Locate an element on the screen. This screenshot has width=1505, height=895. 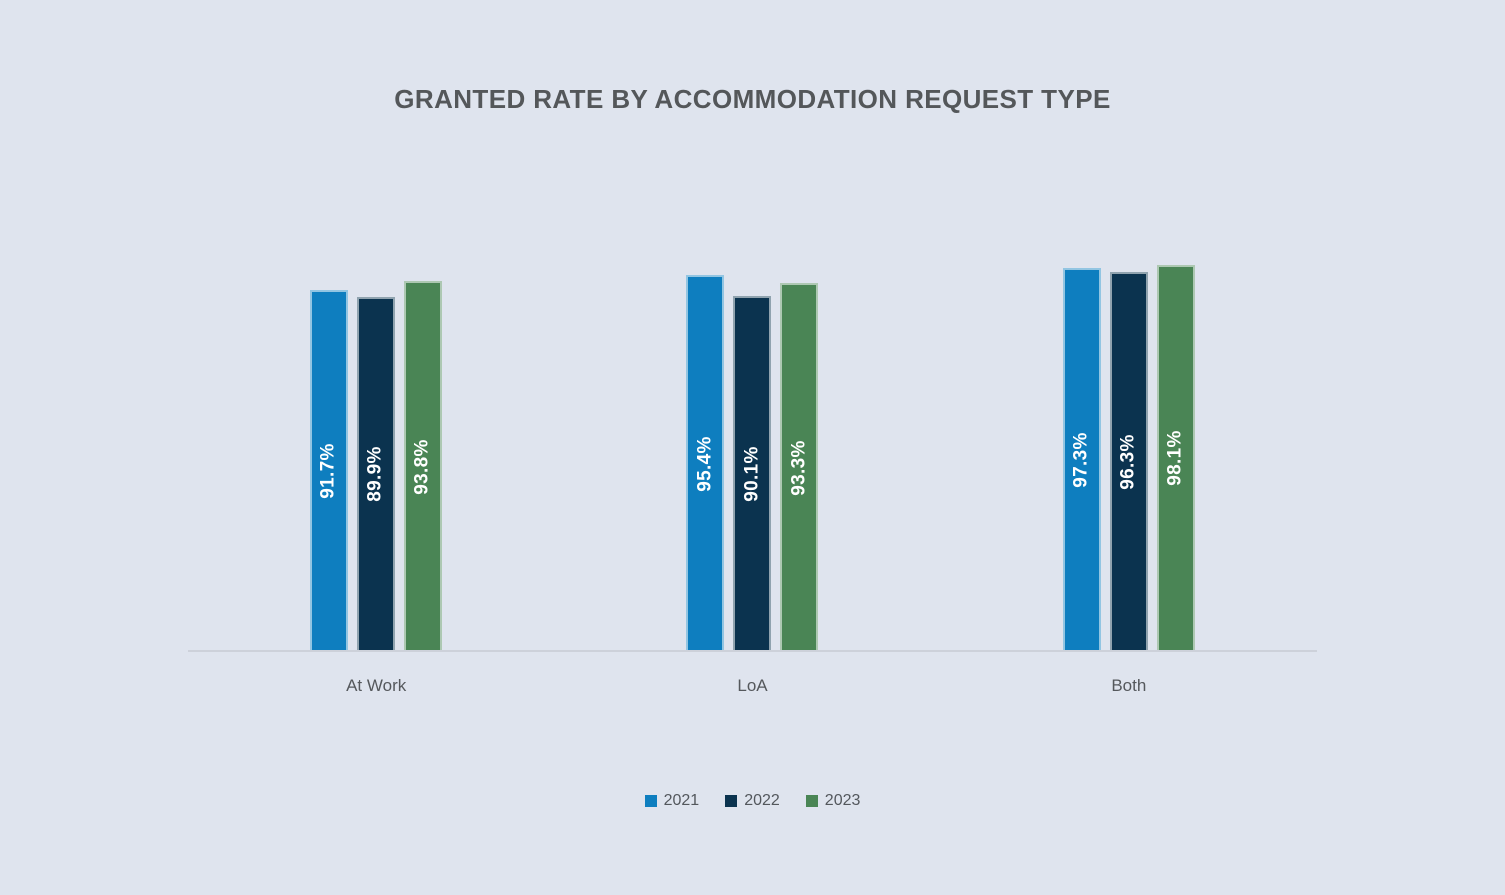
category-label-both: Both is located at coordinates (1129, 685).